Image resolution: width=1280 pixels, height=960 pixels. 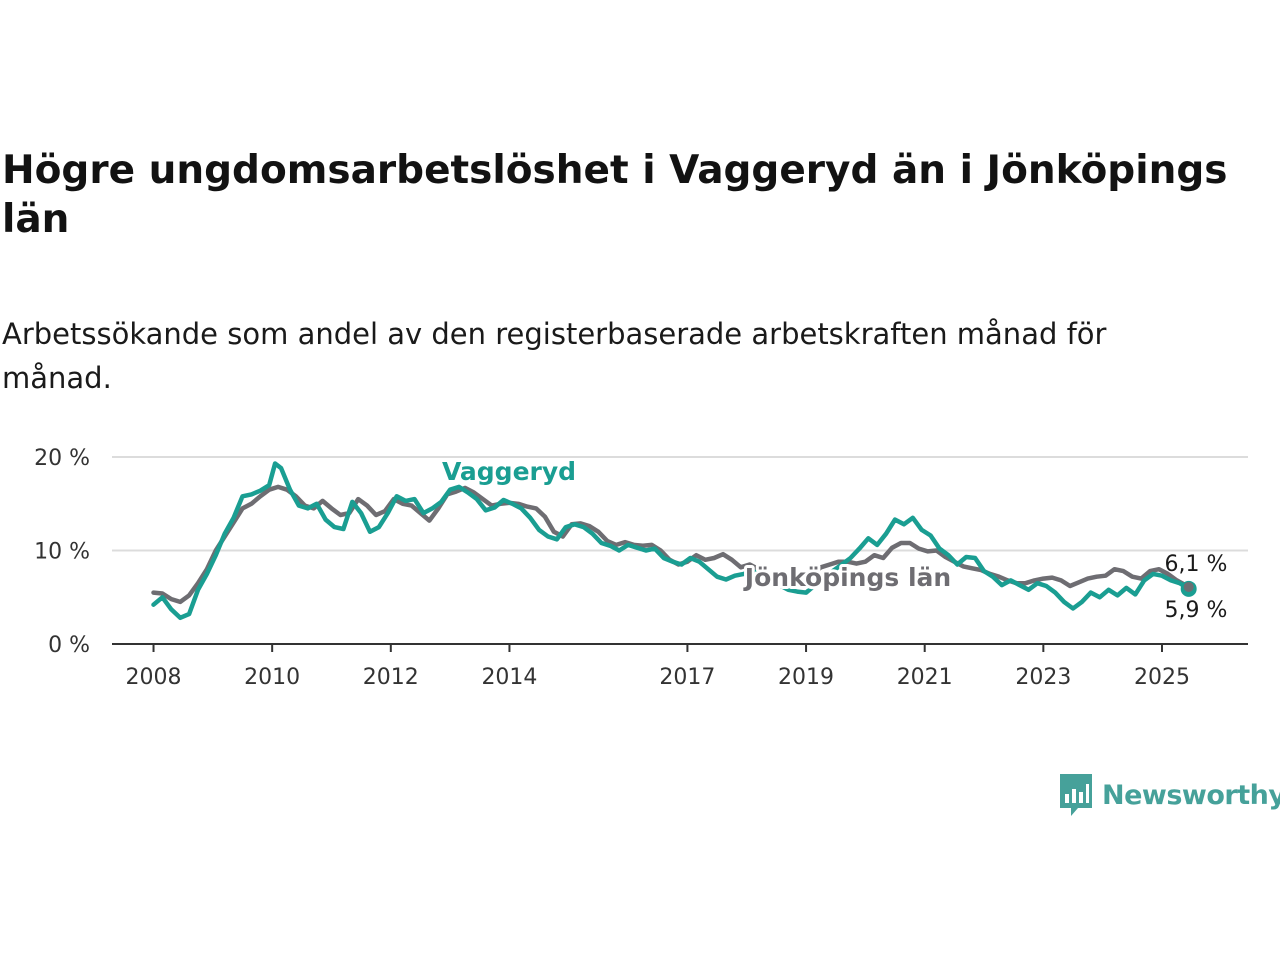 I want to click on end-point-jonkopings-lan, so click(x=1188, y=586).